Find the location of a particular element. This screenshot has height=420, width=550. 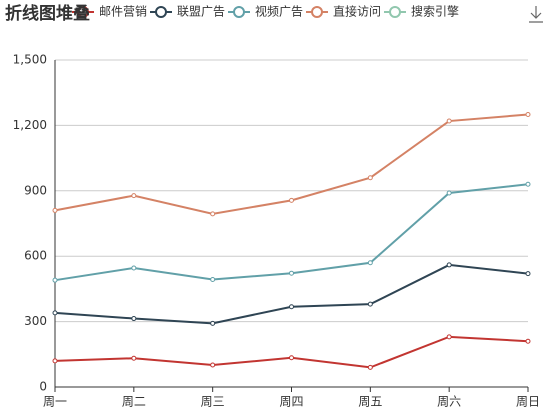

legend-label: 联盟广告 is located at coordinates (201, 12).